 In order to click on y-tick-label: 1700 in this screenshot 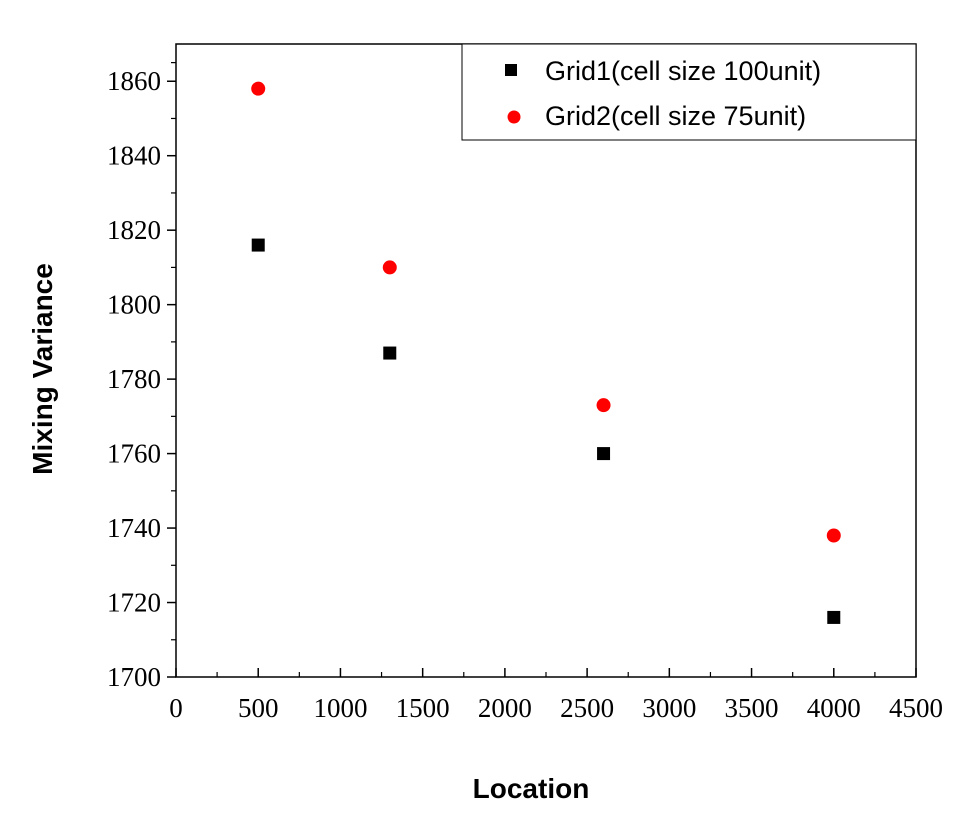, I will do `click(134, 677)`.